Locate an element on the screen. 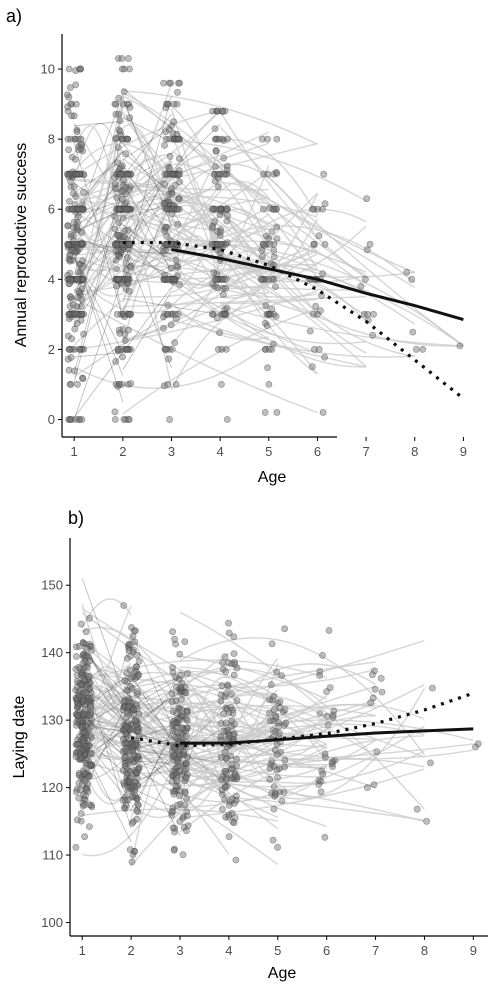 The image size is (488, 990). x-tick-label: 2 is located at coordinates (122, 451).